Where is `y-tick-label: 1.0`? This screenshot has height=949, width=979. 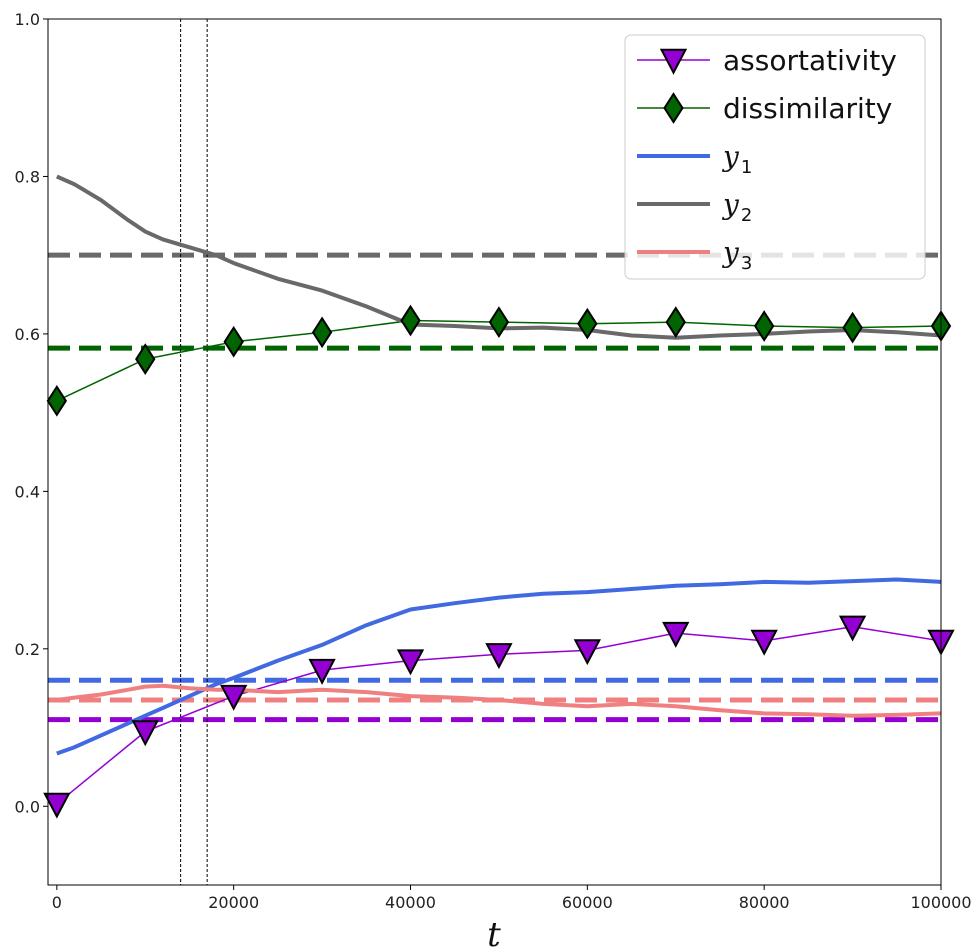
y-tick-label: 1.0 is located at coordinates (27, 19).